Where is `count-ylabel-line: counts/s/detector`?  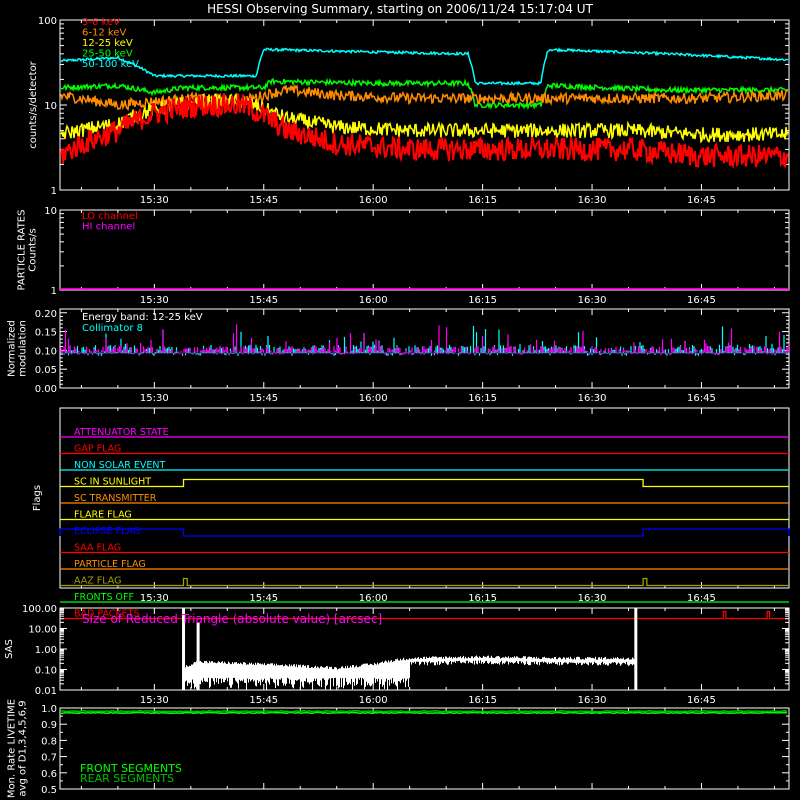 count-ylabel-line: counts/s/detector is located at coordinates (33, 104).